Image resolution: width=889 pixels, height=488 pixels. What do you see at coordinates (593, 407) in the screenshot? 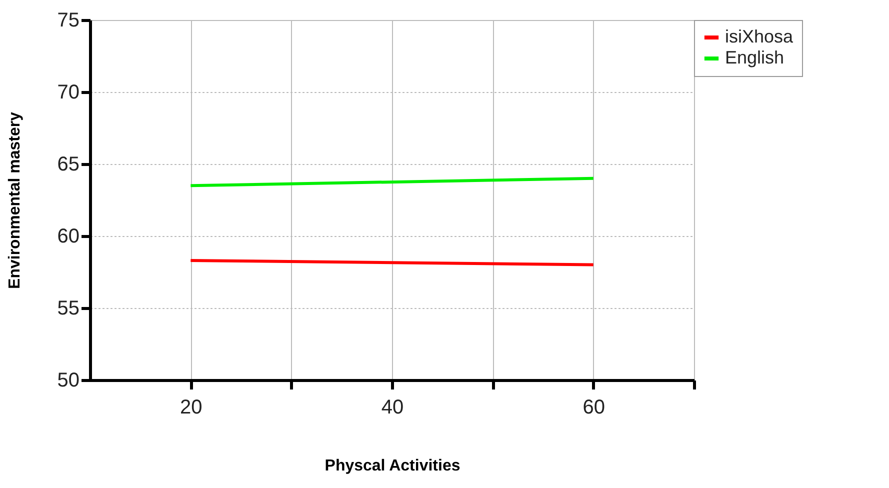
I see `x-tick-label: 60` at bounding box center [593, 407].